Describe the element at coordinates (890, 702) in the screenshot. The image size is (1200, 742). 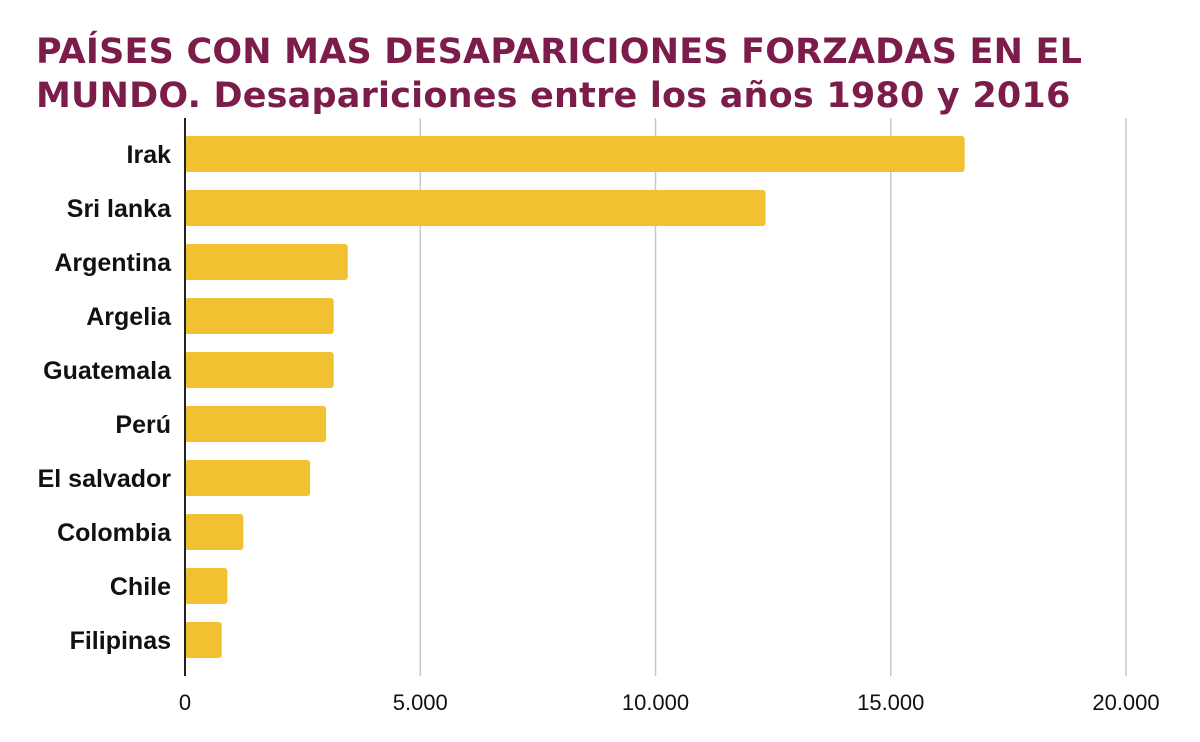
I see `x-tick-label: 15.000` at that location.